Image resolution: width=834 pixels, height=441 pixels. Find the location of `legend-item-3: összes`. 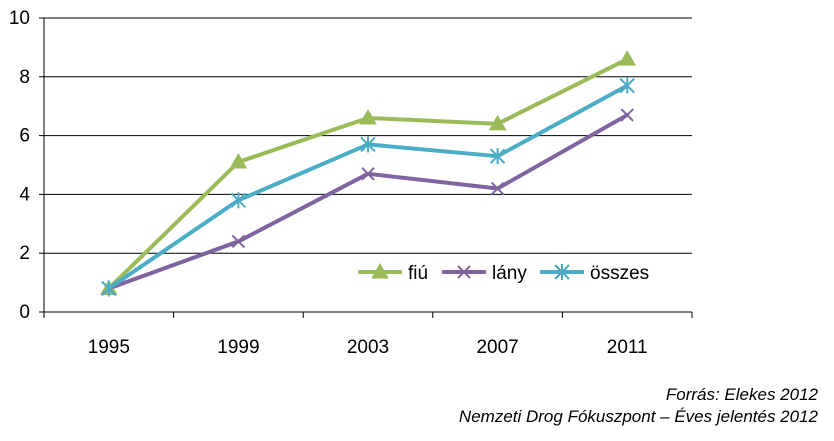

legend-item-3: összes is located at coordinates (594, 273).